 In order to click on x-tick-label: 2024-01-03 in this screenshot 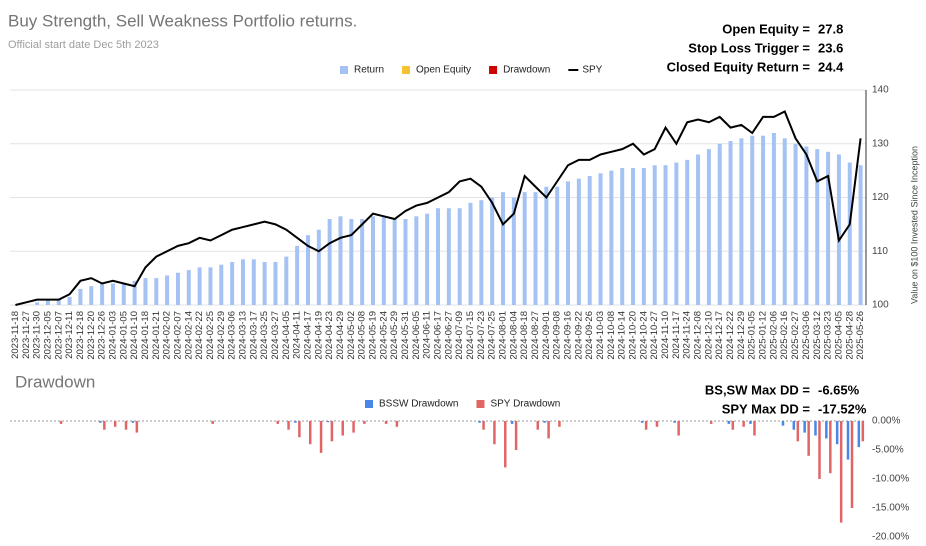, I will do `click(112, 335)`.